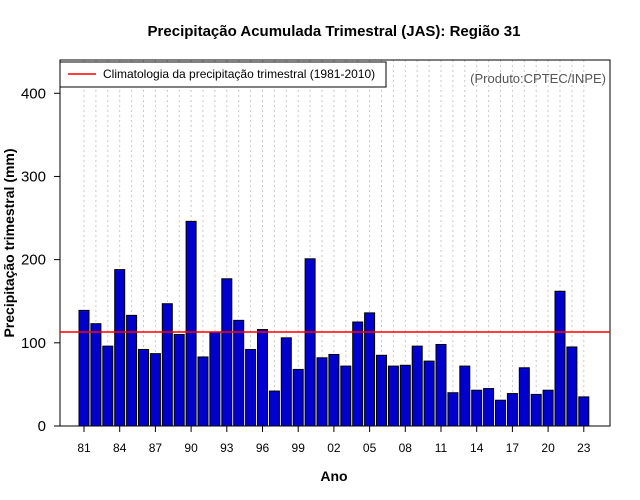 The image size is (640, 500). What do you see at coordinates (310, 342) in the screenshot?
I see `bar-2000` at bounding box center [310, 342].